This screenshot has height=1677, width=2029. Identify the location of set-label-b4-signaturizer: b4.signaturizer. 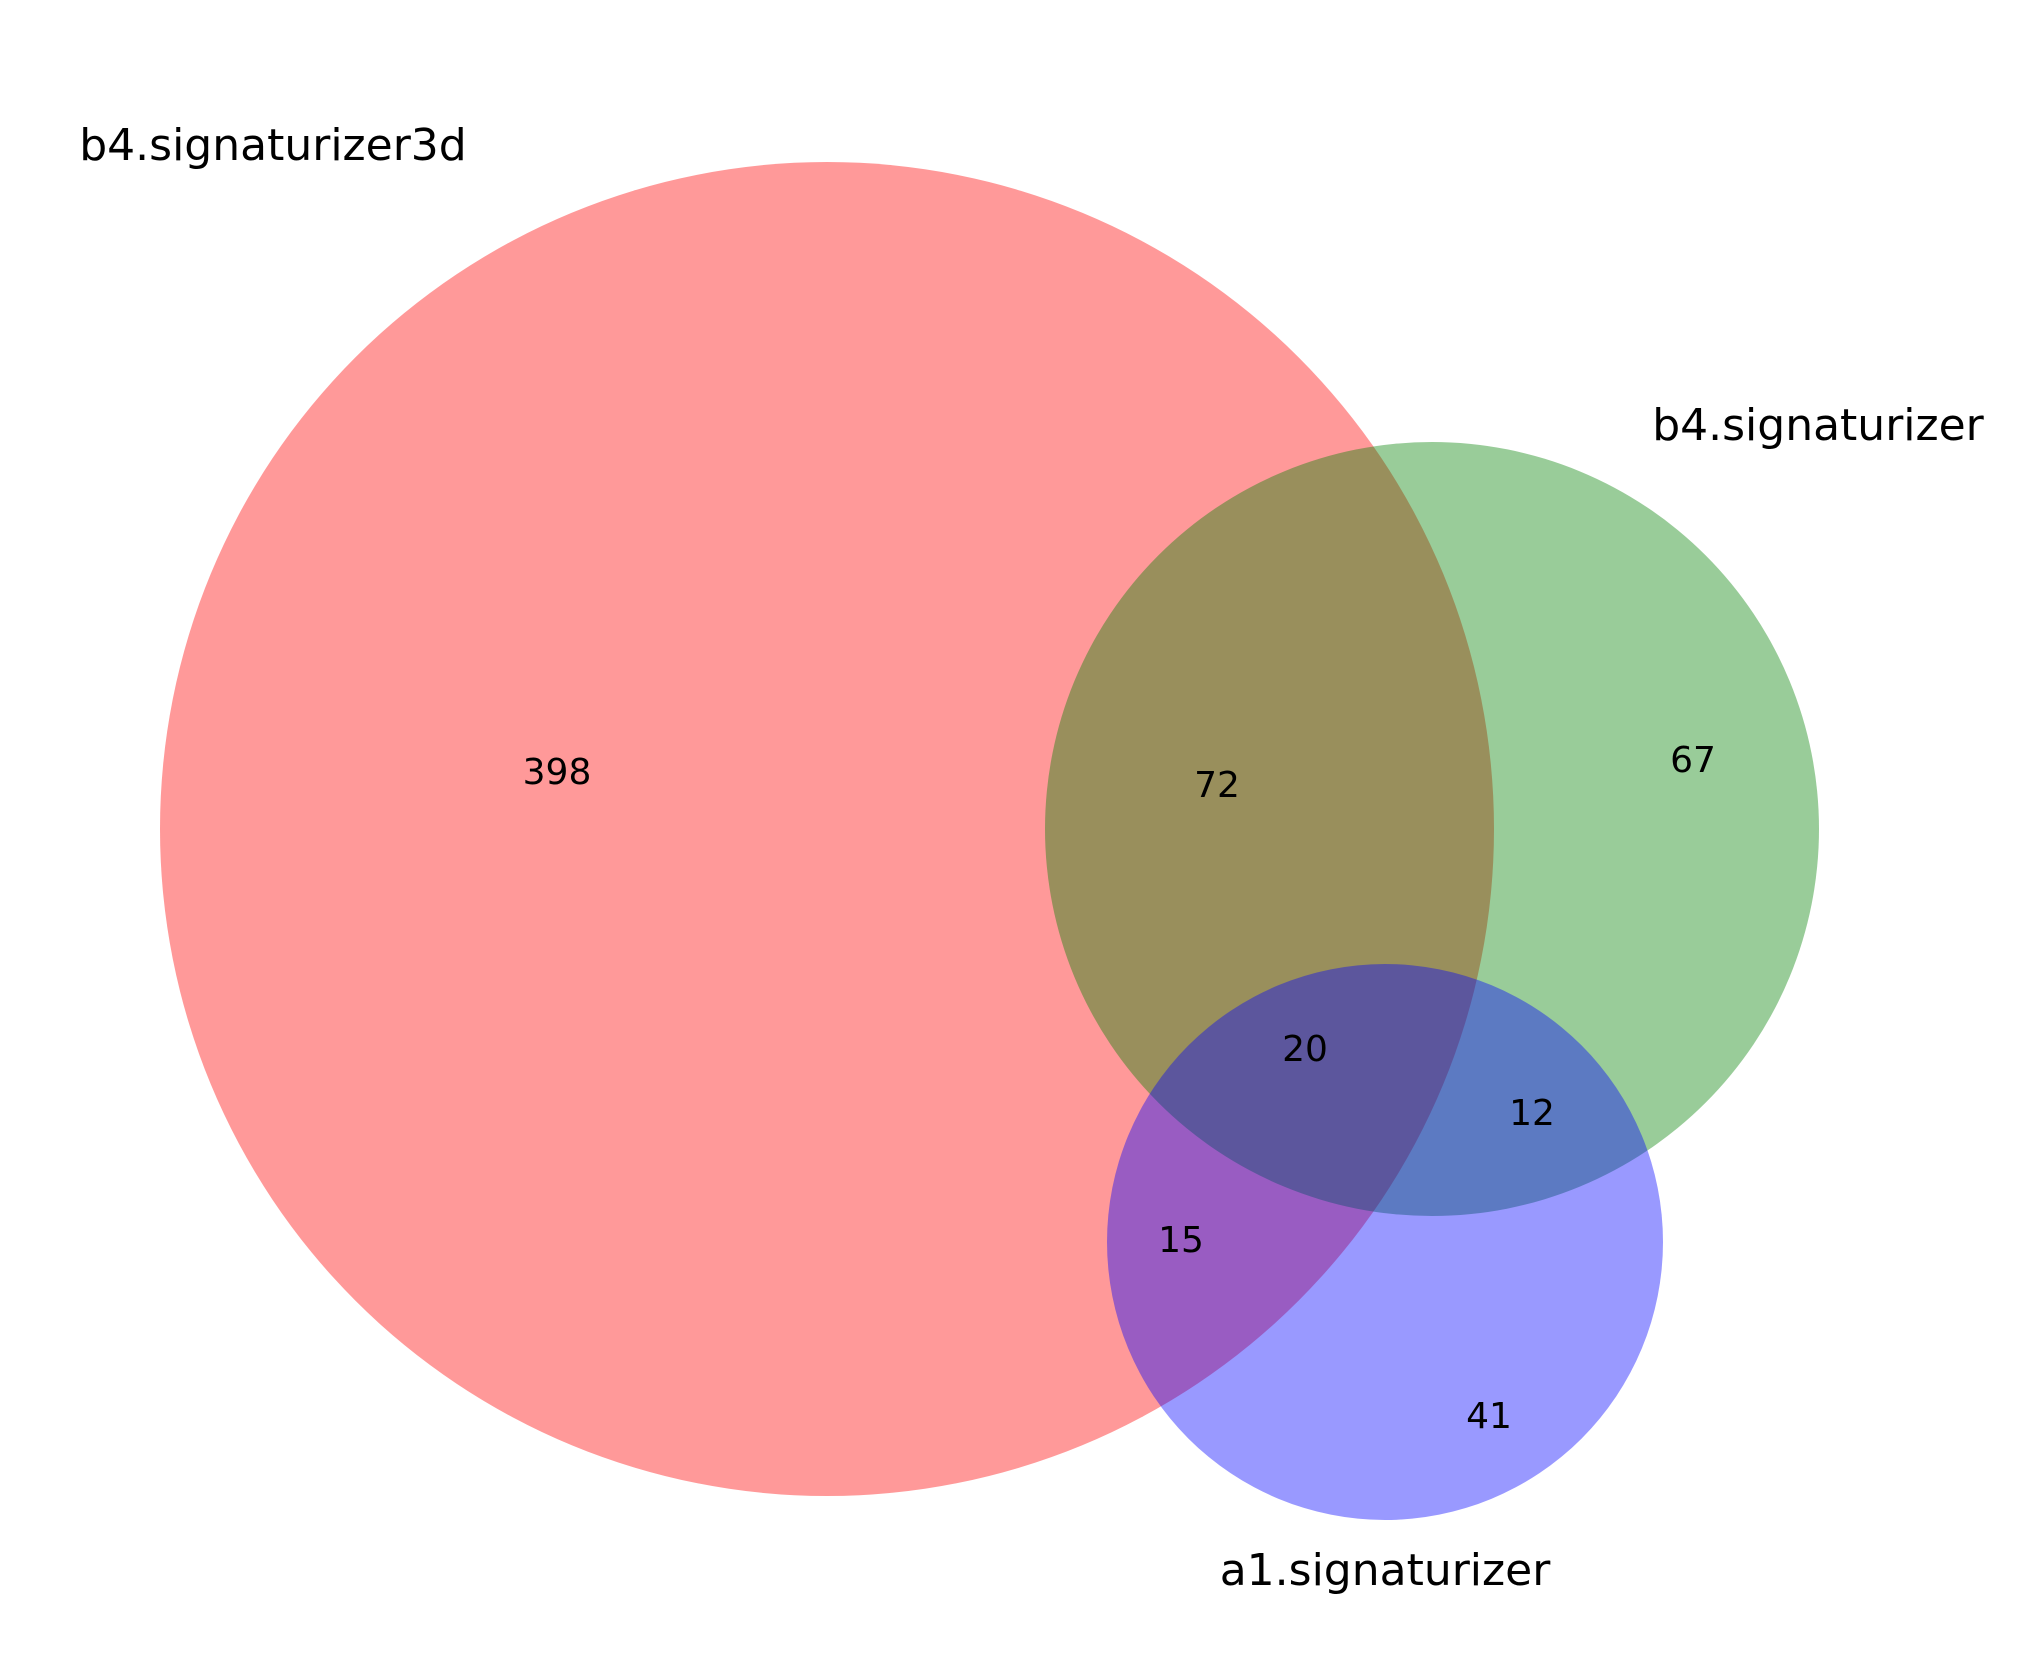
(1818, 425).